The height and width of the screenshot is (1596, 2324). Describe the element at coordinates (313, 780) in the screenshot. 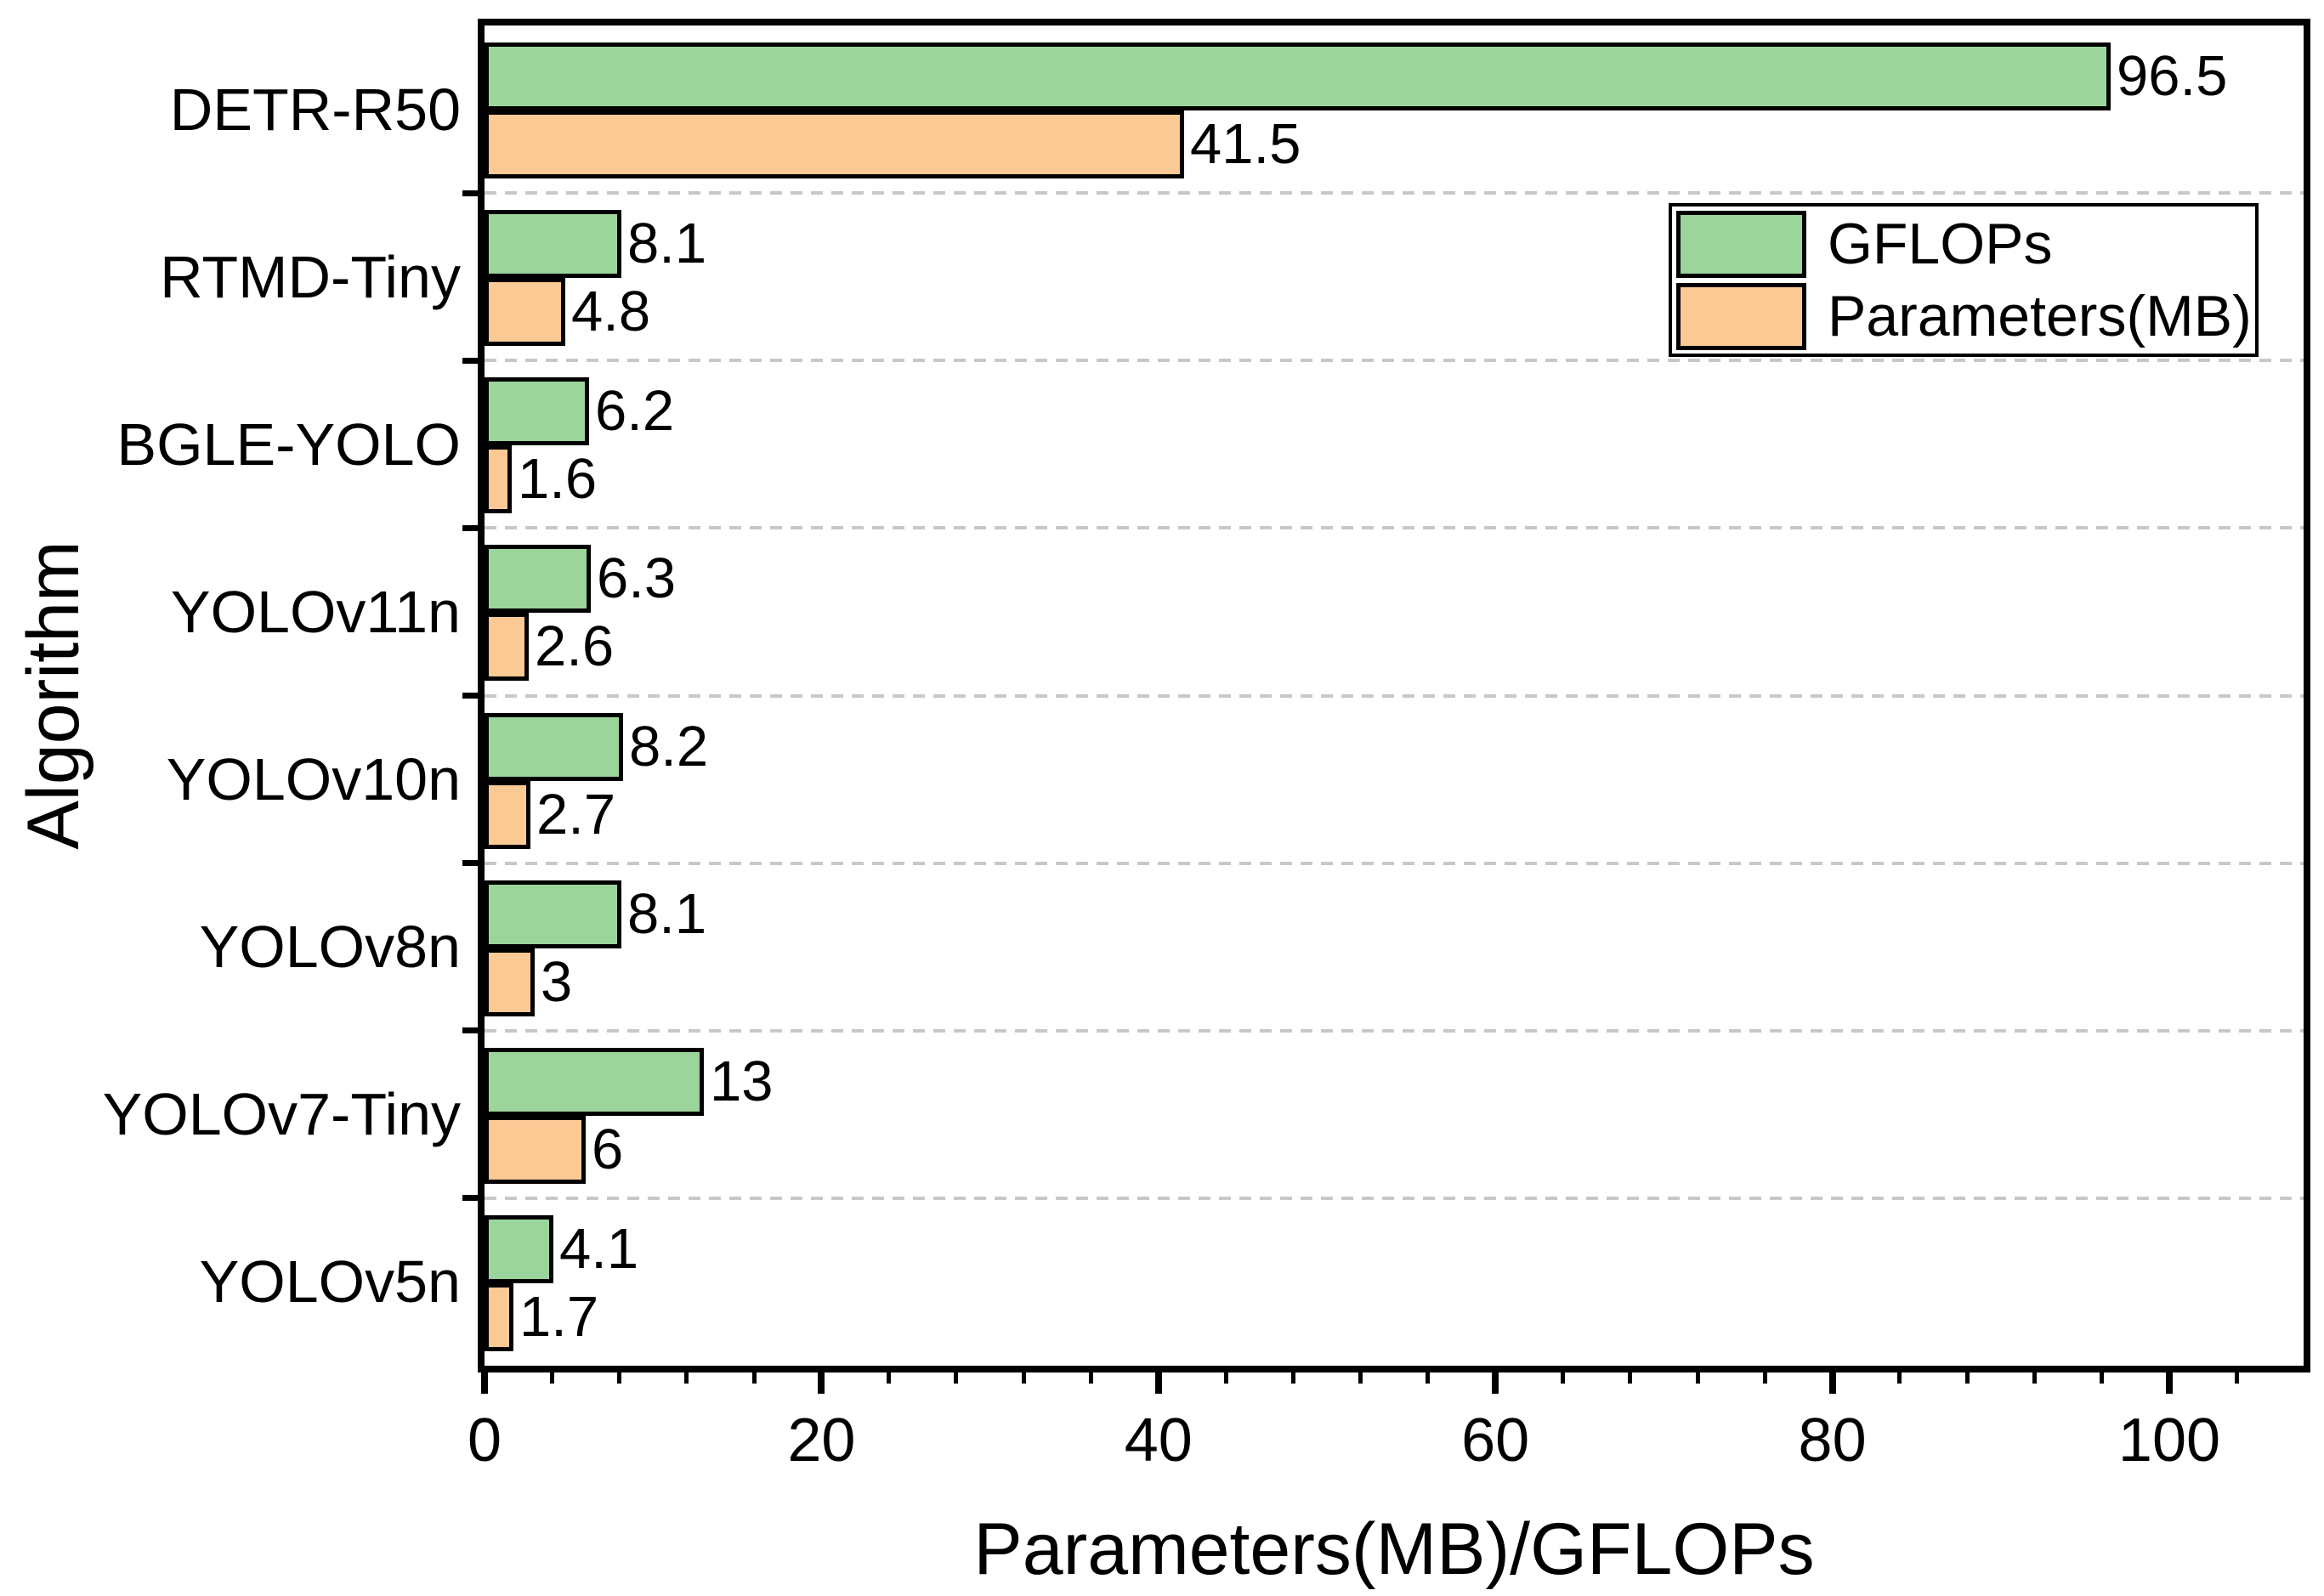

I see `category-label: YOLOv10n` at that location.